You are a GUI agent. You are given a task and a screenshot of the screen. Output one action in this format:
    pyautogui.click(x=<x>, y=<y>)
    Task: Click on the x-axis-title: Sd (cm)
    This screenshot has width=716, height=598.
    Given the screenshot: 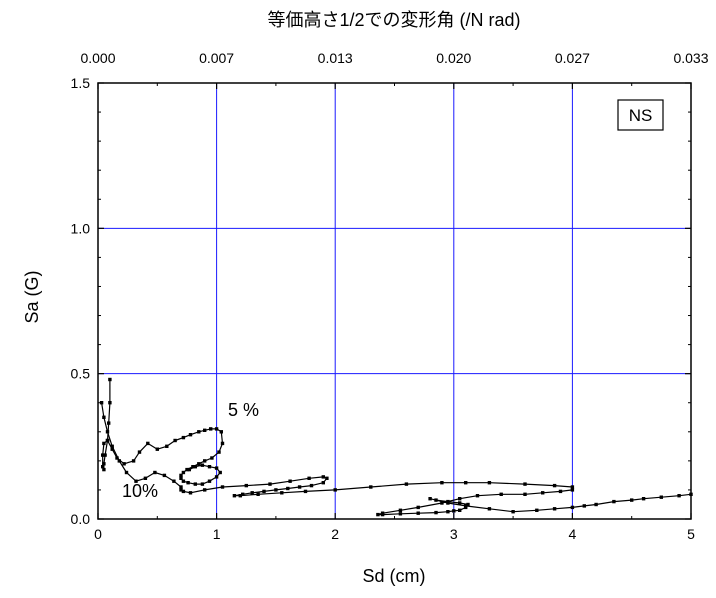 What is the action you would take?
    pyautogui.click(x=394, y=576)
    